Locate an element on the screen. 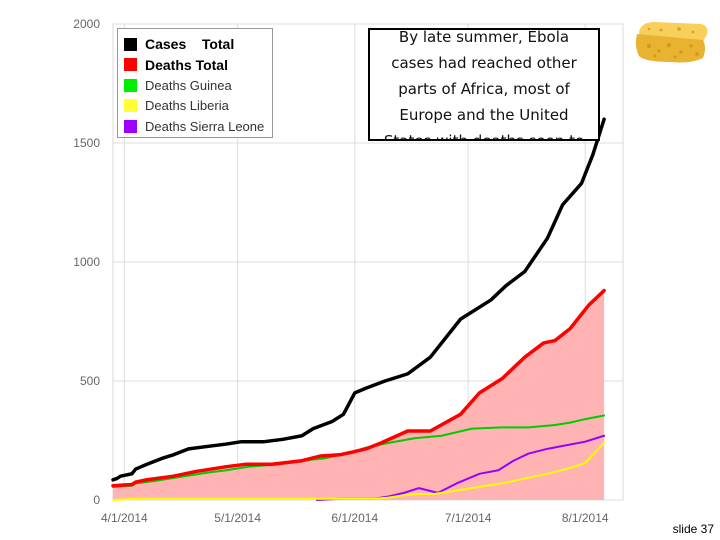 This screenshot has height=540, width=720. sponge-front-face is located at coordinates (670, 48).